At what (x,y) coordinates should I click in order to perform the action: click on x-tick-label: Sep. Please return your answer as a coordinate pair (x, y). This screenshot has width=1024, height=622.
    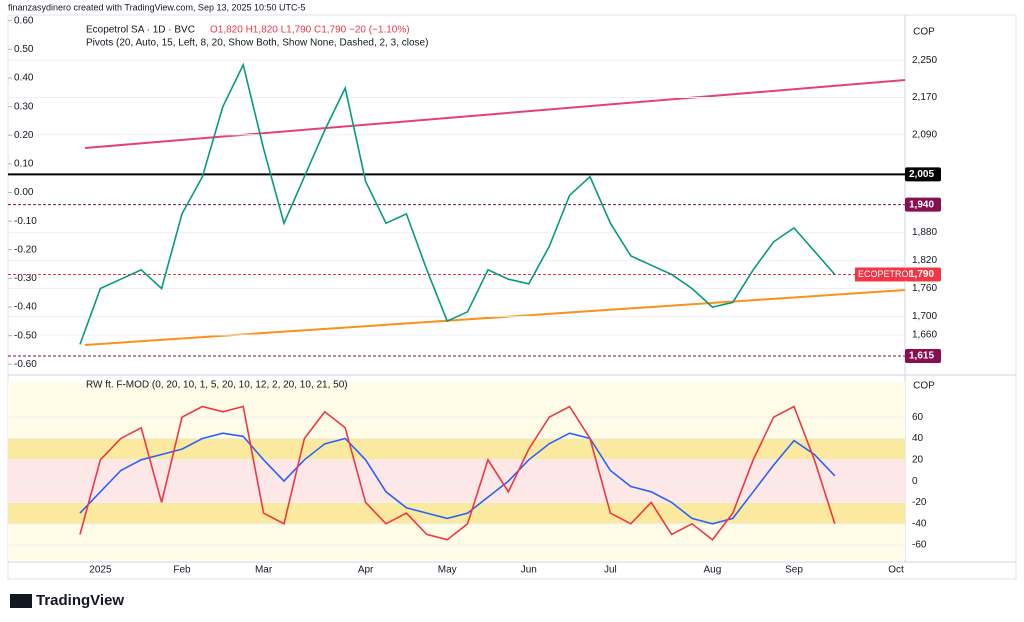
    Looking at the image, I should click on (794, 570).